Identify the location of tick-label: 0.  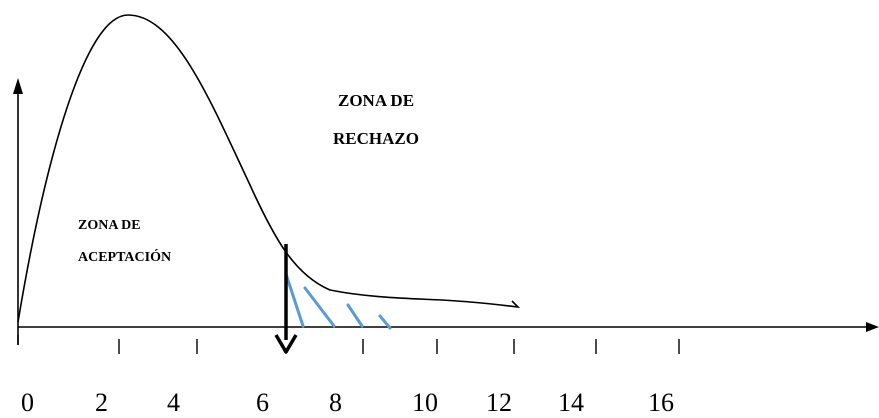
(27, 402).